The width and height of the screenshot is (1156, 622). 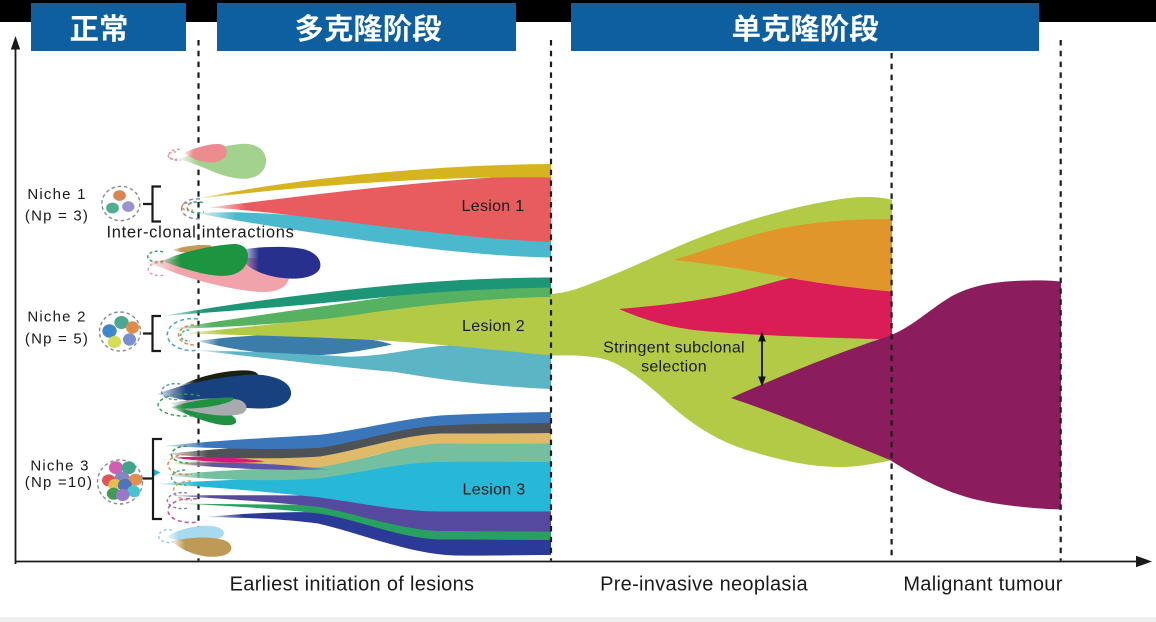 I want to click on svg-text: (Np = 3), so click(x=57, y=216).